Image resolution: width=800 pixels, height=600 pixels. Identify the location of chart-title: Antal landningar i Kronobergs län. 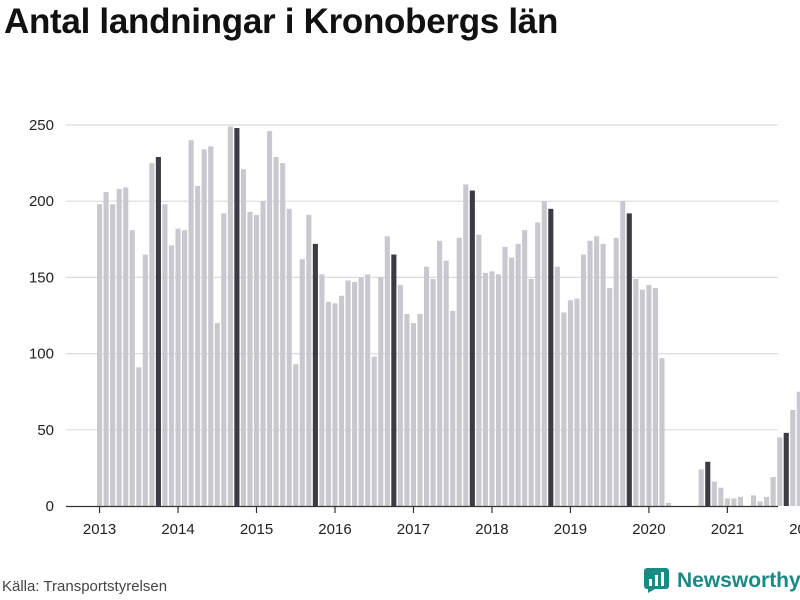
(281, 21).